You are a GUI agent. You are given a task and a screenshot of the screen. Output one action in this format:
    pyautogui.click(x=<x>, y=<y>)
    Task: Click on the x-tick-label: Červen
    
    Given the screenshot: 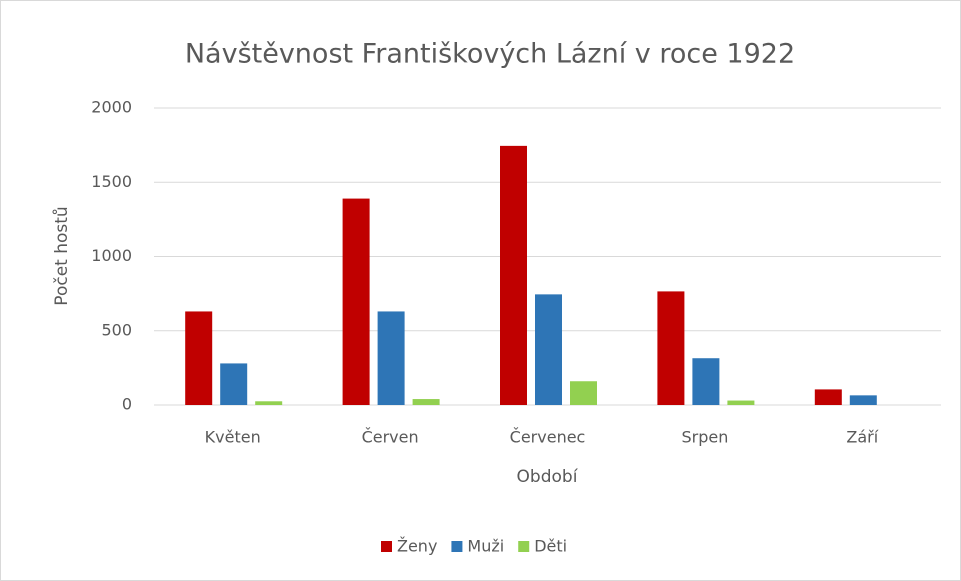 What is the action you would take?
    pyautogui.click(x=390, y=437)
    